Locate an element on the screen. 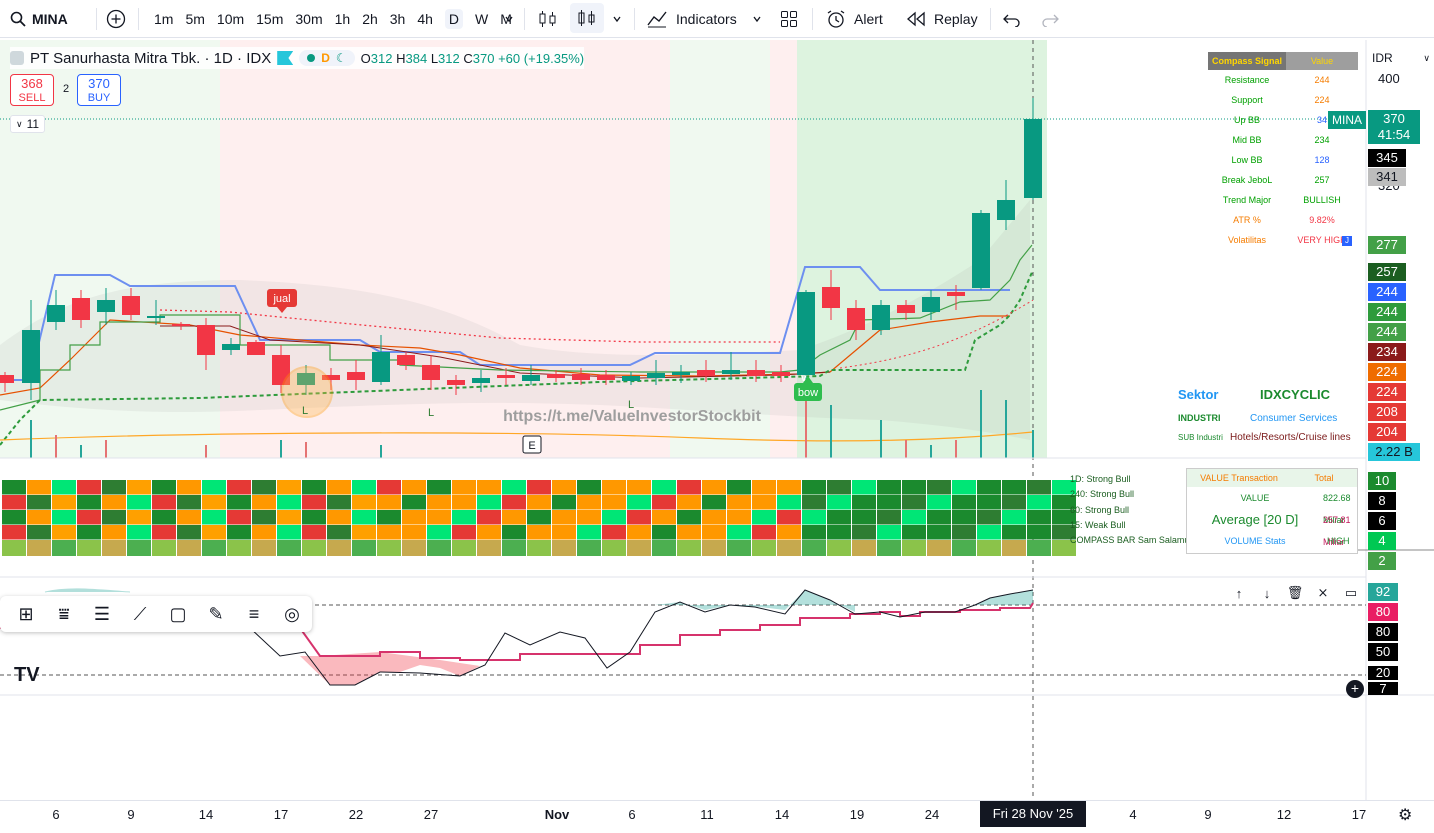 The image size is (1434, 833). delete-icon: 🗑 is located at coordinates (1295, 592).